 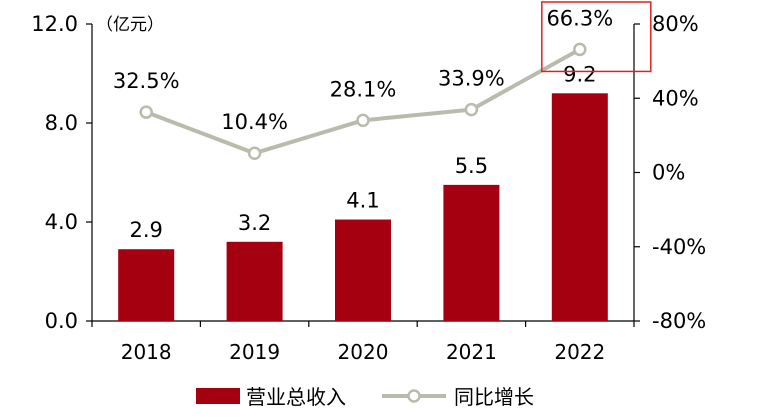 I want to click on right-tick-label: 80%, so click(x=675, y=24).